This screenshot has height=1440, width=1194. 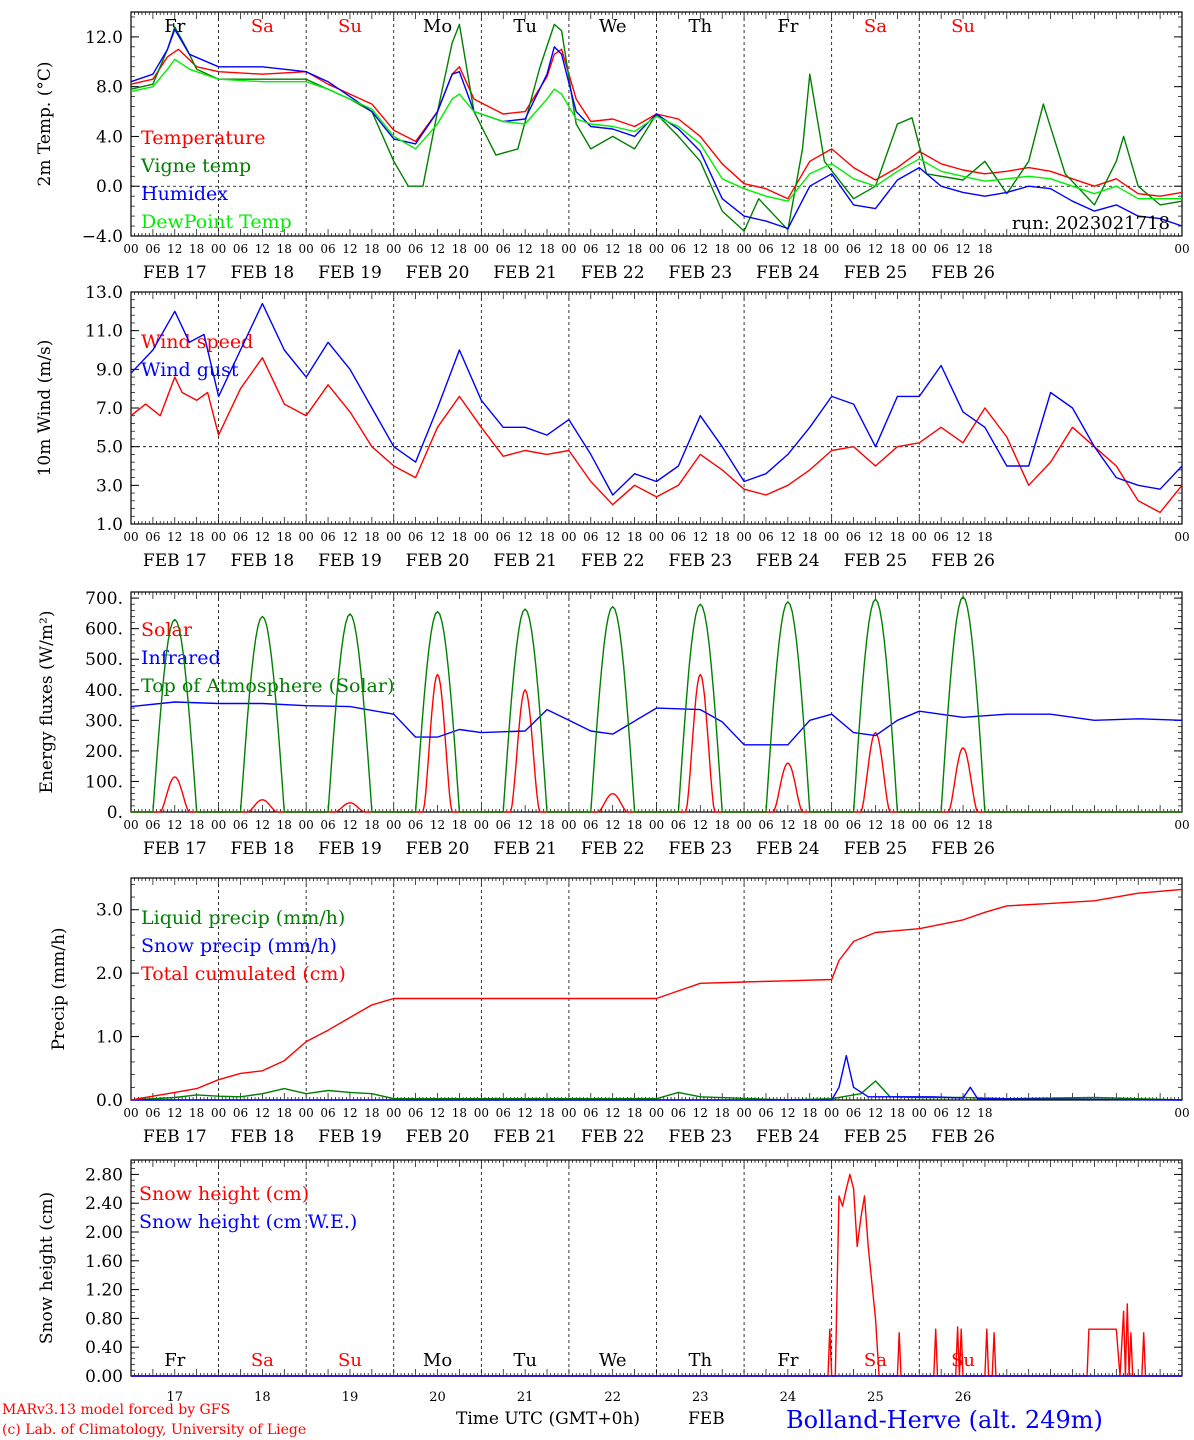 I want to click on x-date-label: FEB 21, so click(x=525, y=273).